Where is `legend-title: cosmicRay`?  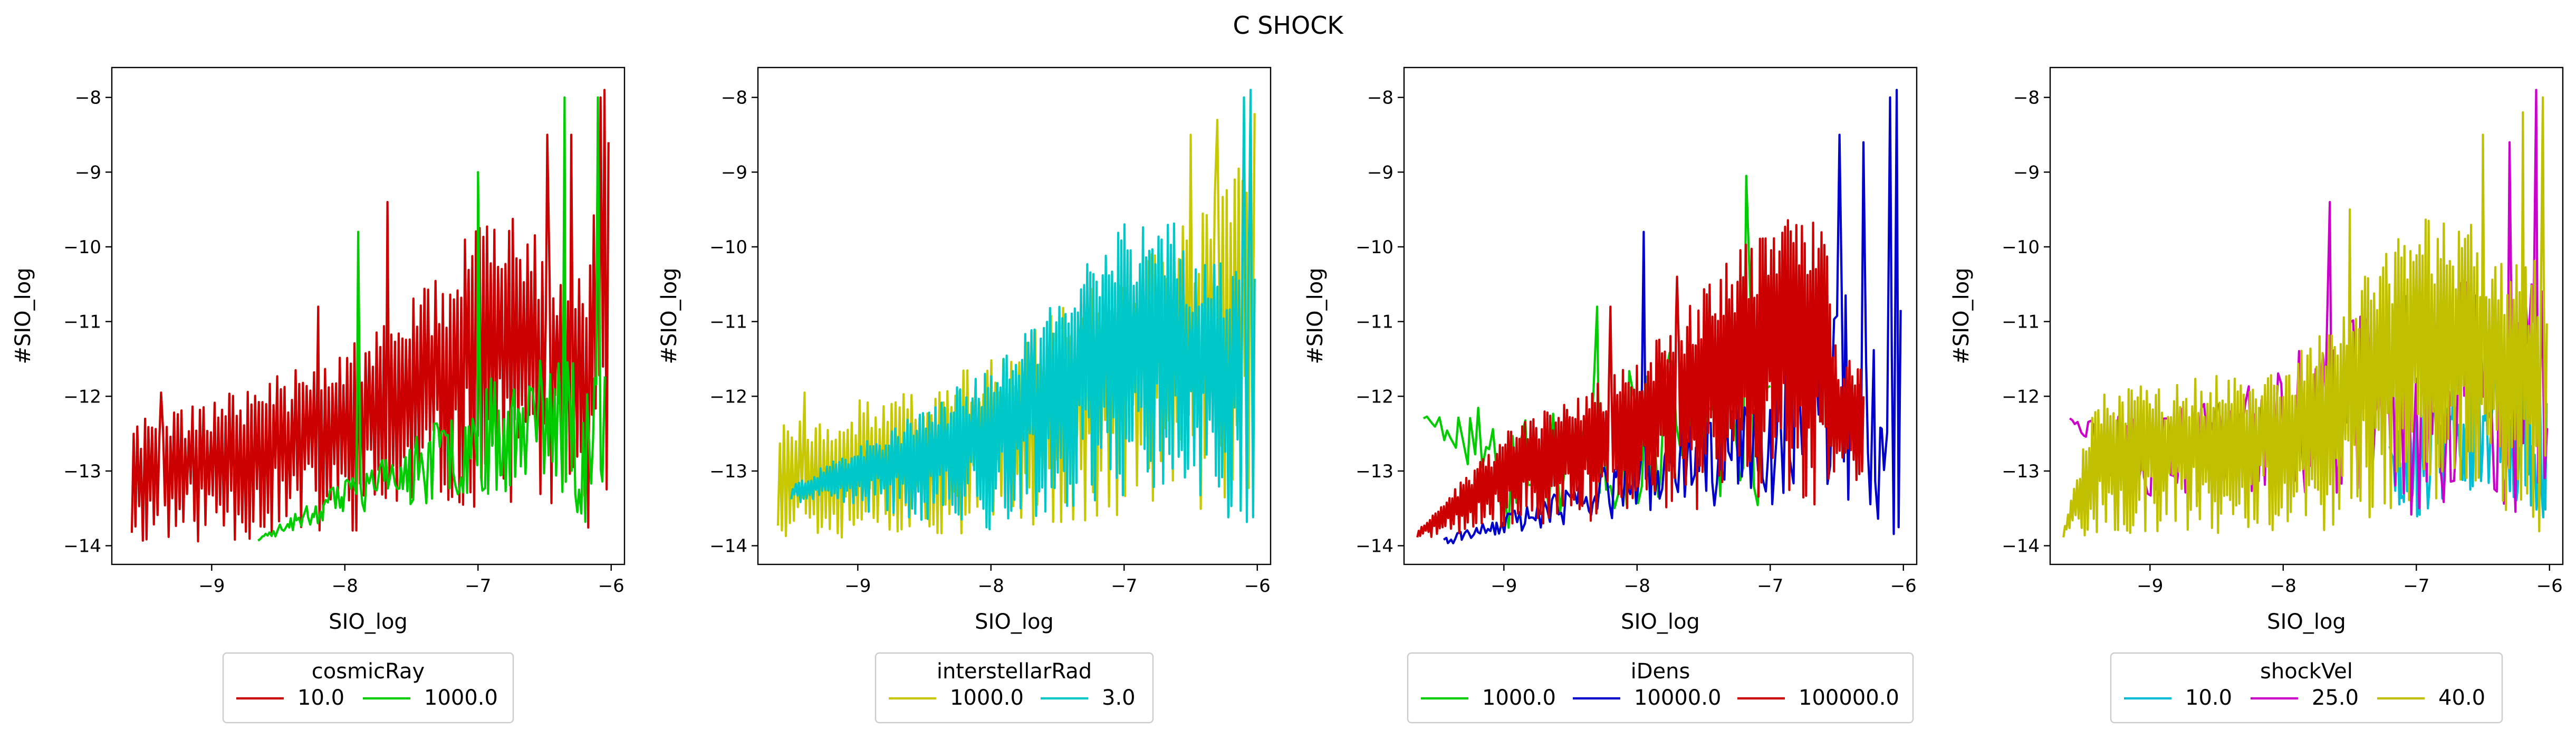
legend-title: cosmicRay is located at coordinates (369, 671).